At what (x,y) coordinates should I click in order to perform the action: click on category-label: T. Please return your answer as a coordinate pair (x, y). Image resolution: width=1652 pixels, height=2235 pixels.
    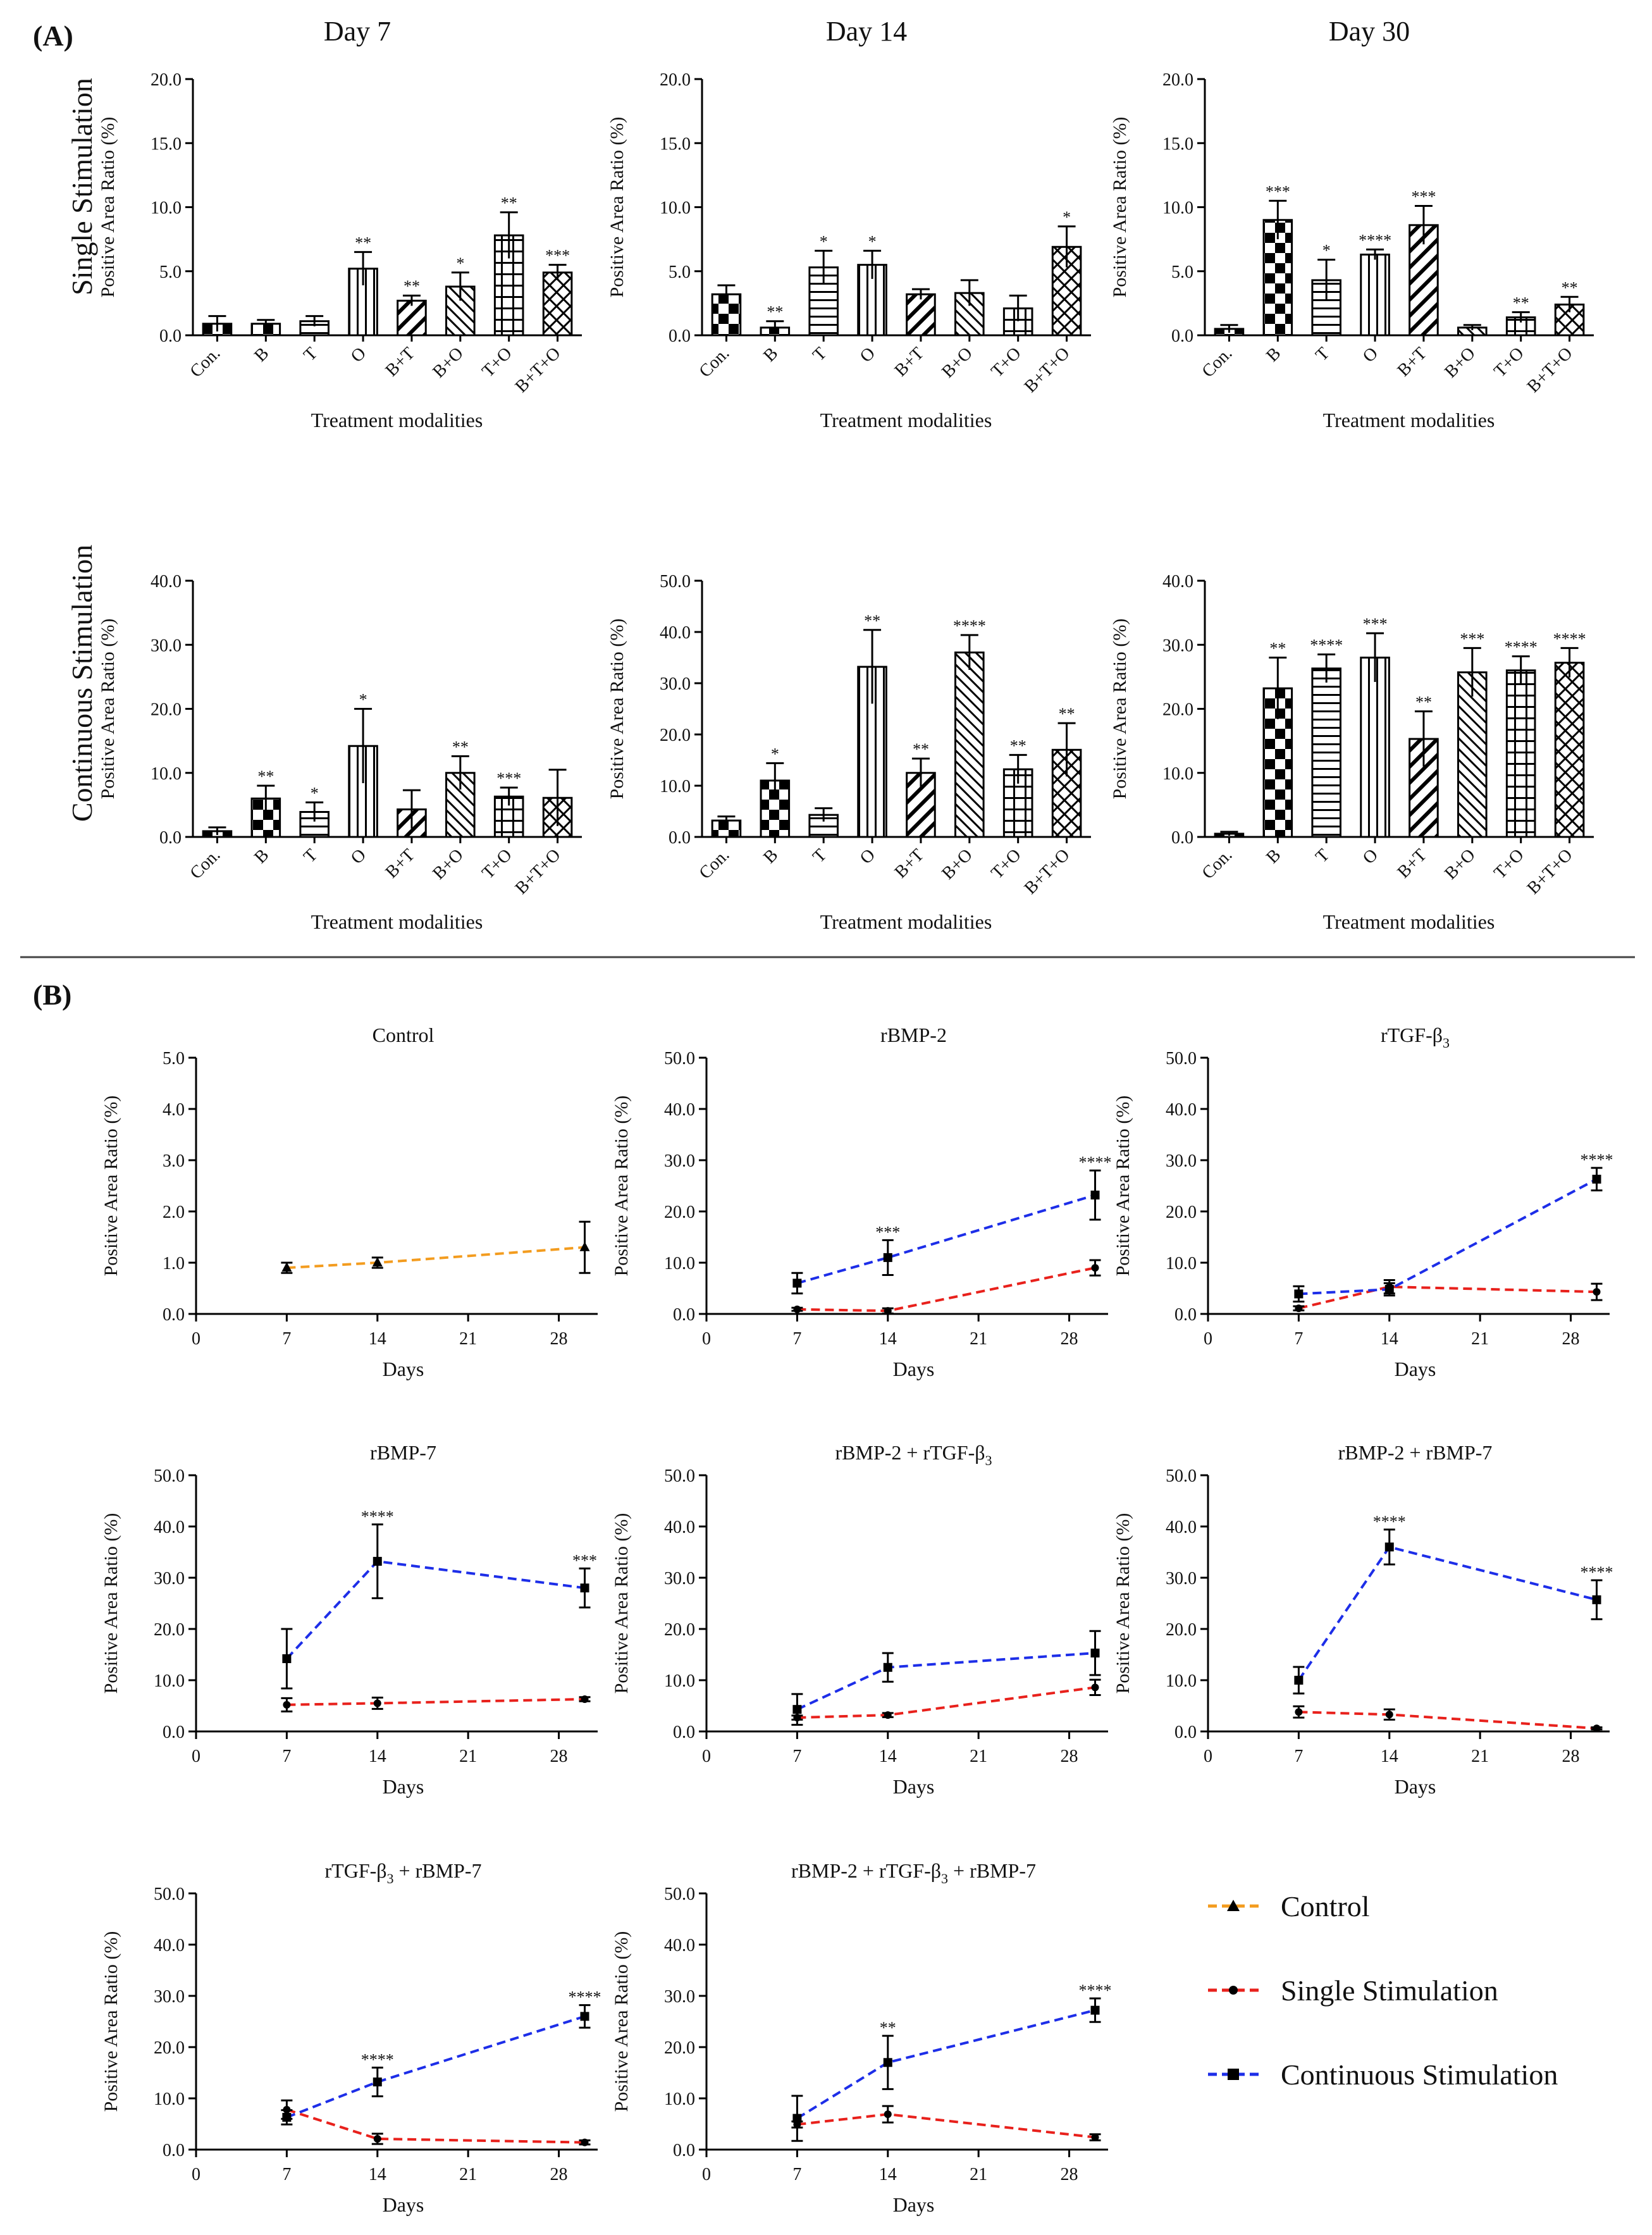
    Looking at the image, I should click on (820, 856).